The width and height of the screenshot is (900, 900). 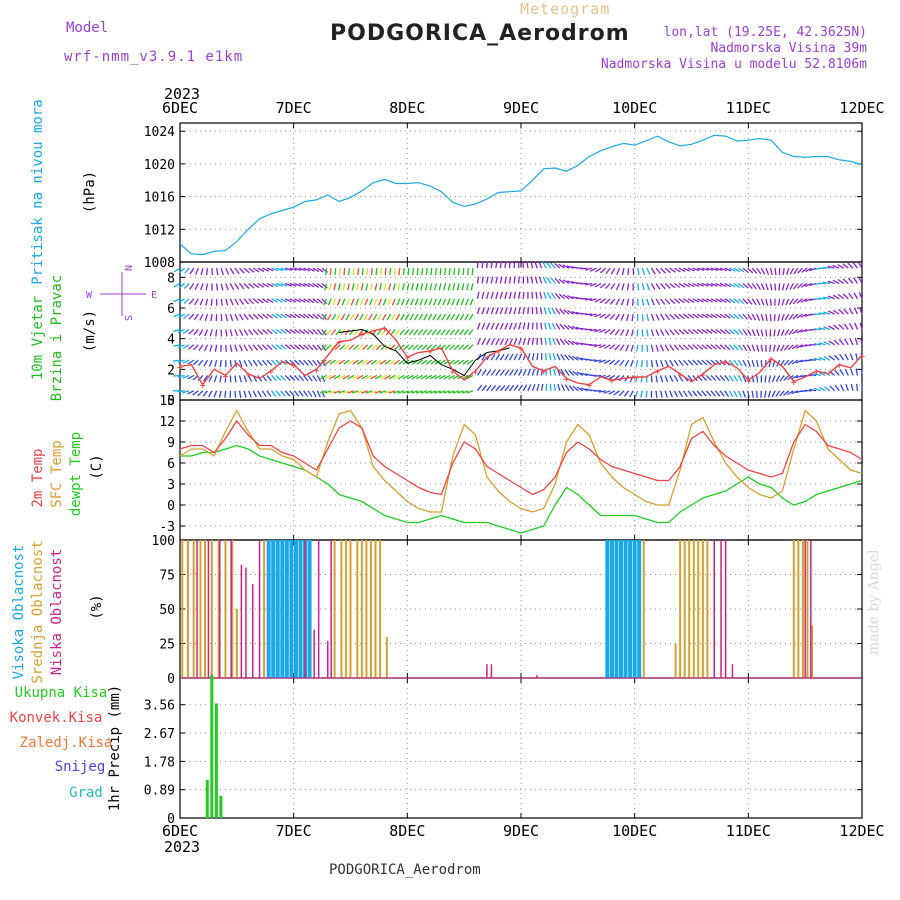 What do you see at coordinates (182, 847) in the screenshot?
I see `bottom-year-label: 2023` at bounding box center [182, 847].